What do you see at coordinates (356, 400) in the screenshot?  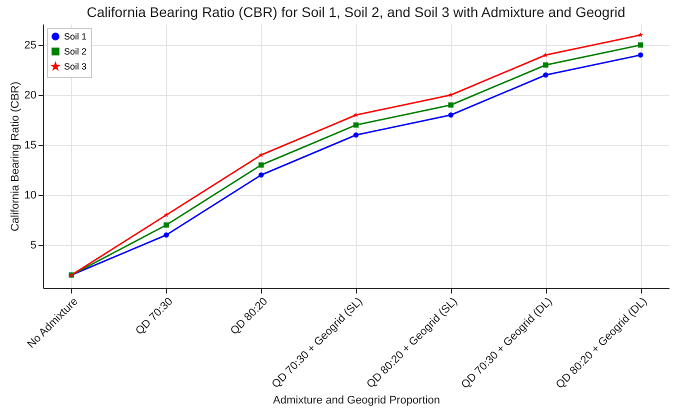 I see `x-axis-title: Admixture and Geogrid Proportion` at bounding box center [356, 400].